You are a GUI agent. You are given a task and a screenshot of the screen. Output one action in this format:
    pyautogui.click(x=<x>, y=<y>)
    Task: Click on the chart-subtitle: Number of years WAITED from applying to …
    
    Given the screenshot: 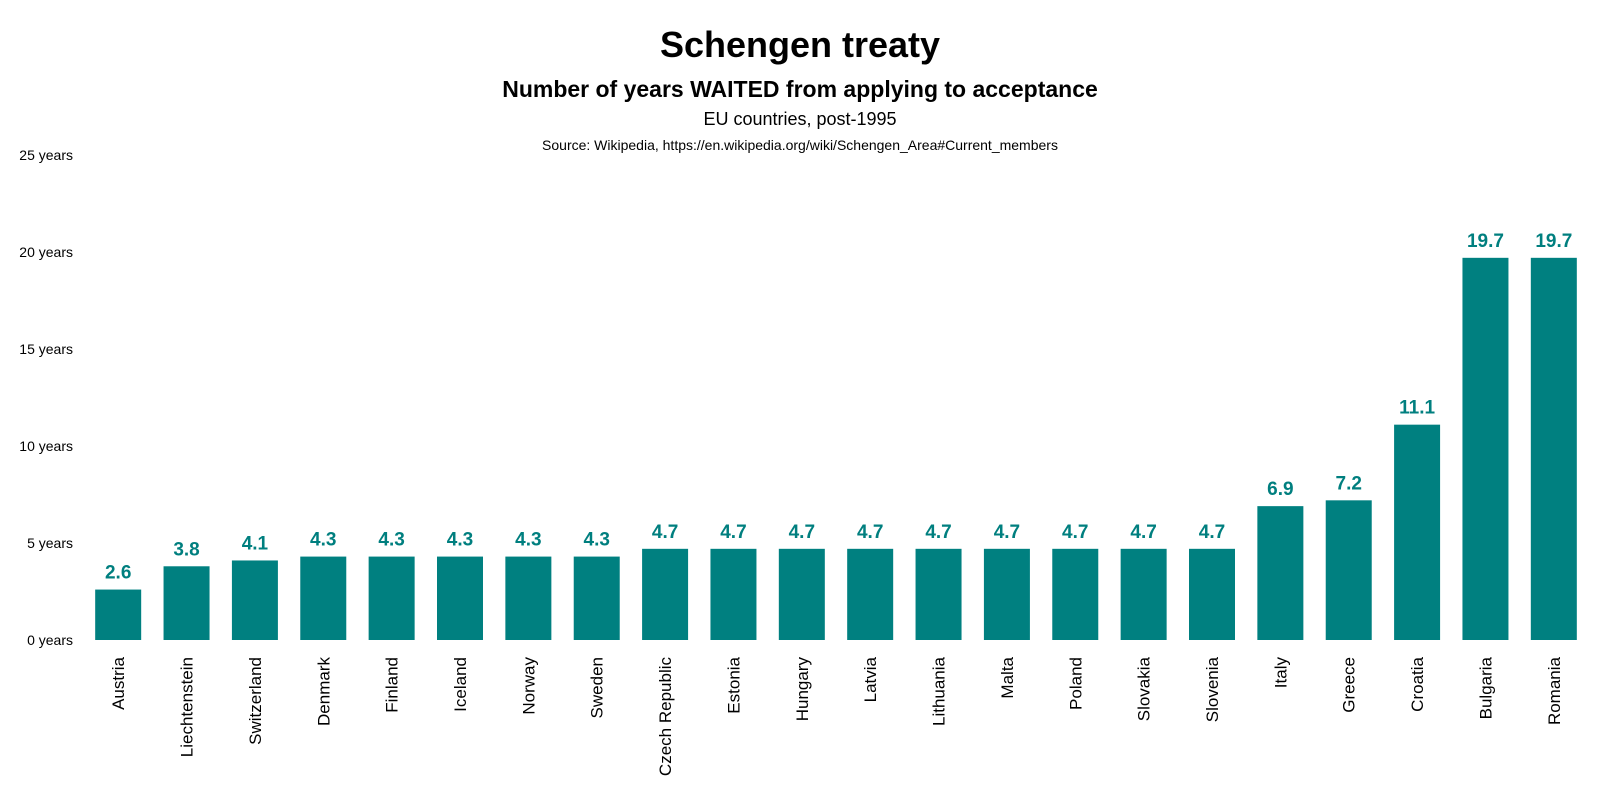 What is the action you would take?
    pyautogui.click(x=800, y=89)
    